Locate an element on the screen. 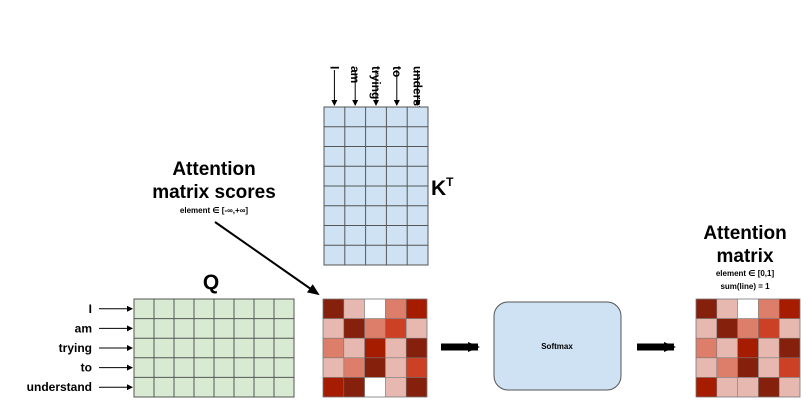  attention-border is located at coordinates (748, 348).